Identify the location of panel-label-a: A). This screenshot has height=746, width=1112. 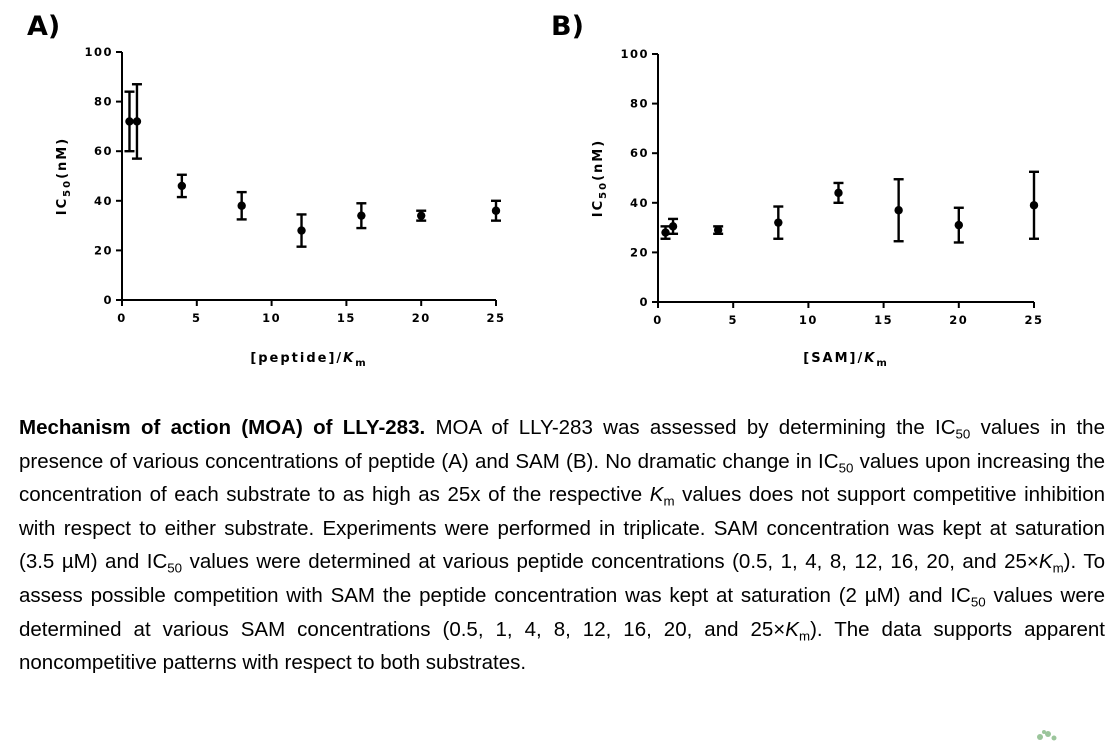
(44, 26).